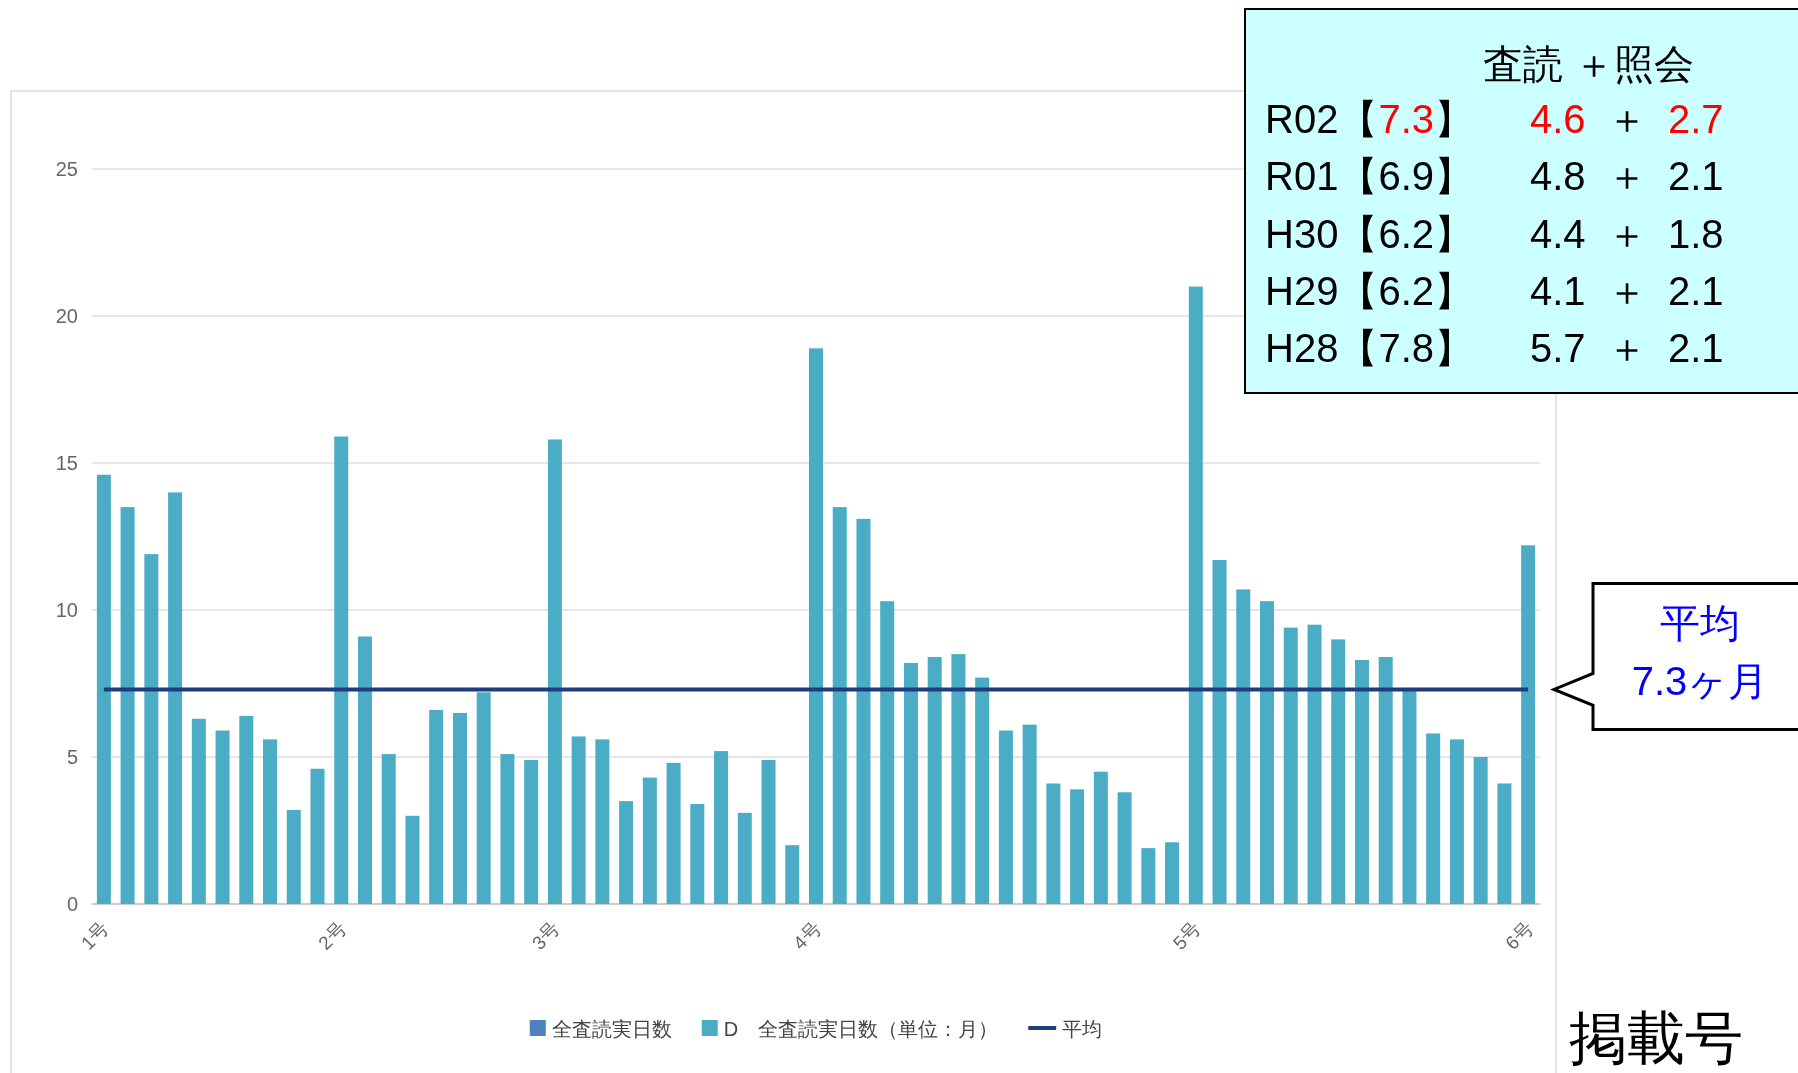 Image resolution: width=1798 pixels, height=1073 pixels. I want to click on y-tick-label: 10, so click(66, 610).